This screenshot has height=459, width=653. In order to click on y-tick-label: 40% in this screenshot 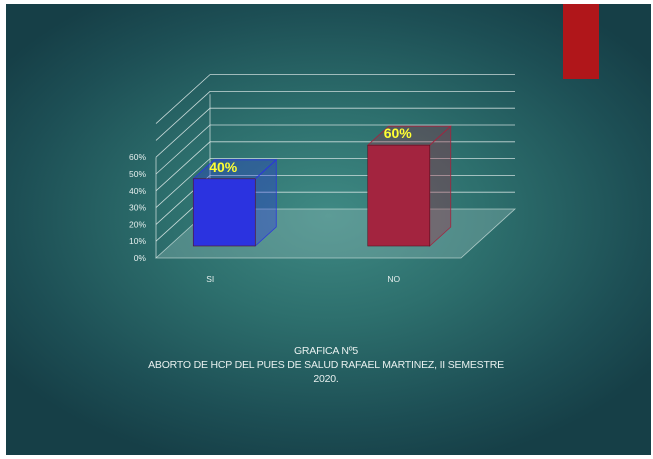, I will do `click(137, 191)`.